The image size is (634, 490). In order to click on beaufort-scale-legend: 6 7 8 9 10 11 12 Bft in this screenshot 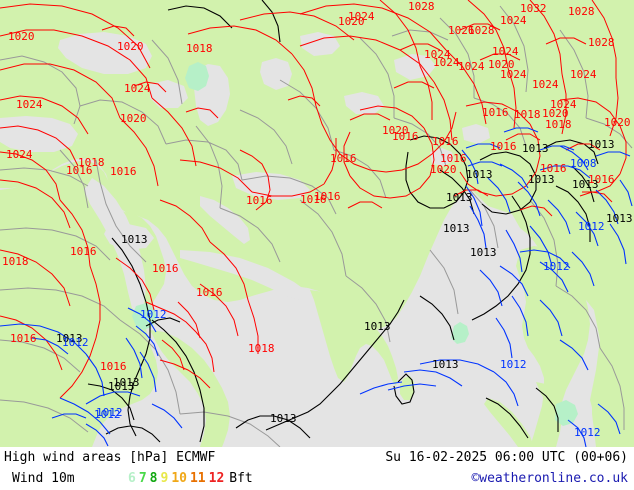, I will do `click(190, 478)`.